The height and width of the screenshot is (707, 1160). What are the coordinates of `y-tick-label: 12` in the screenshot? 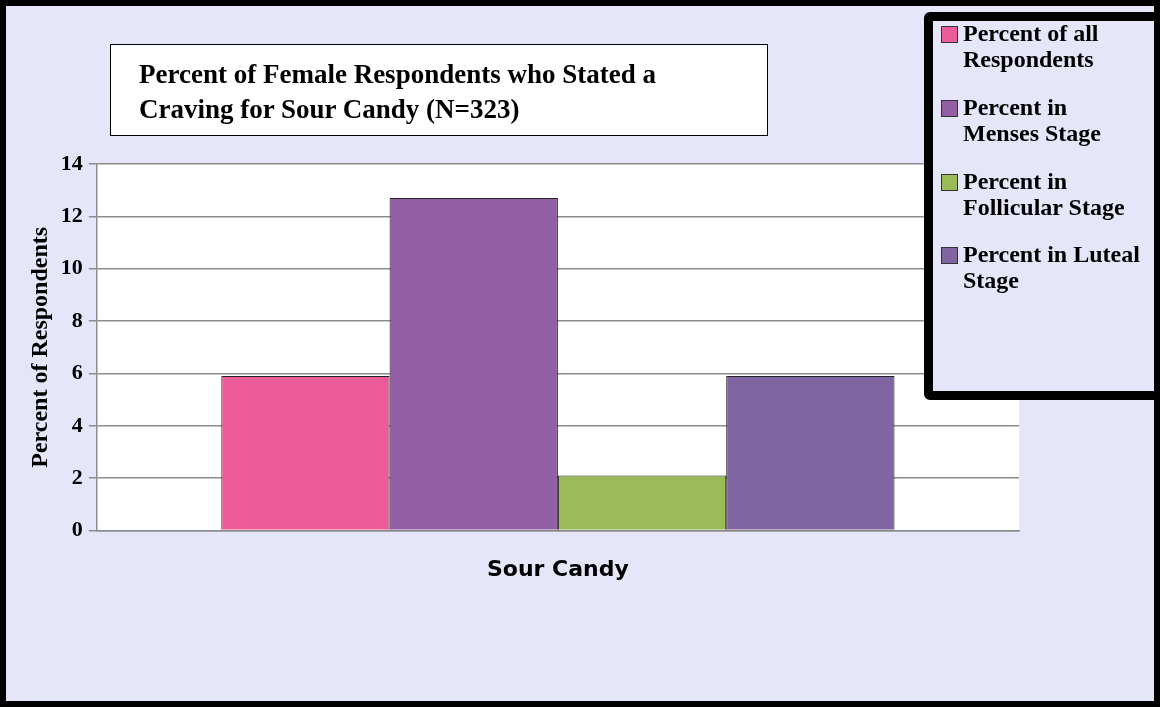 It's located at (71, 215).